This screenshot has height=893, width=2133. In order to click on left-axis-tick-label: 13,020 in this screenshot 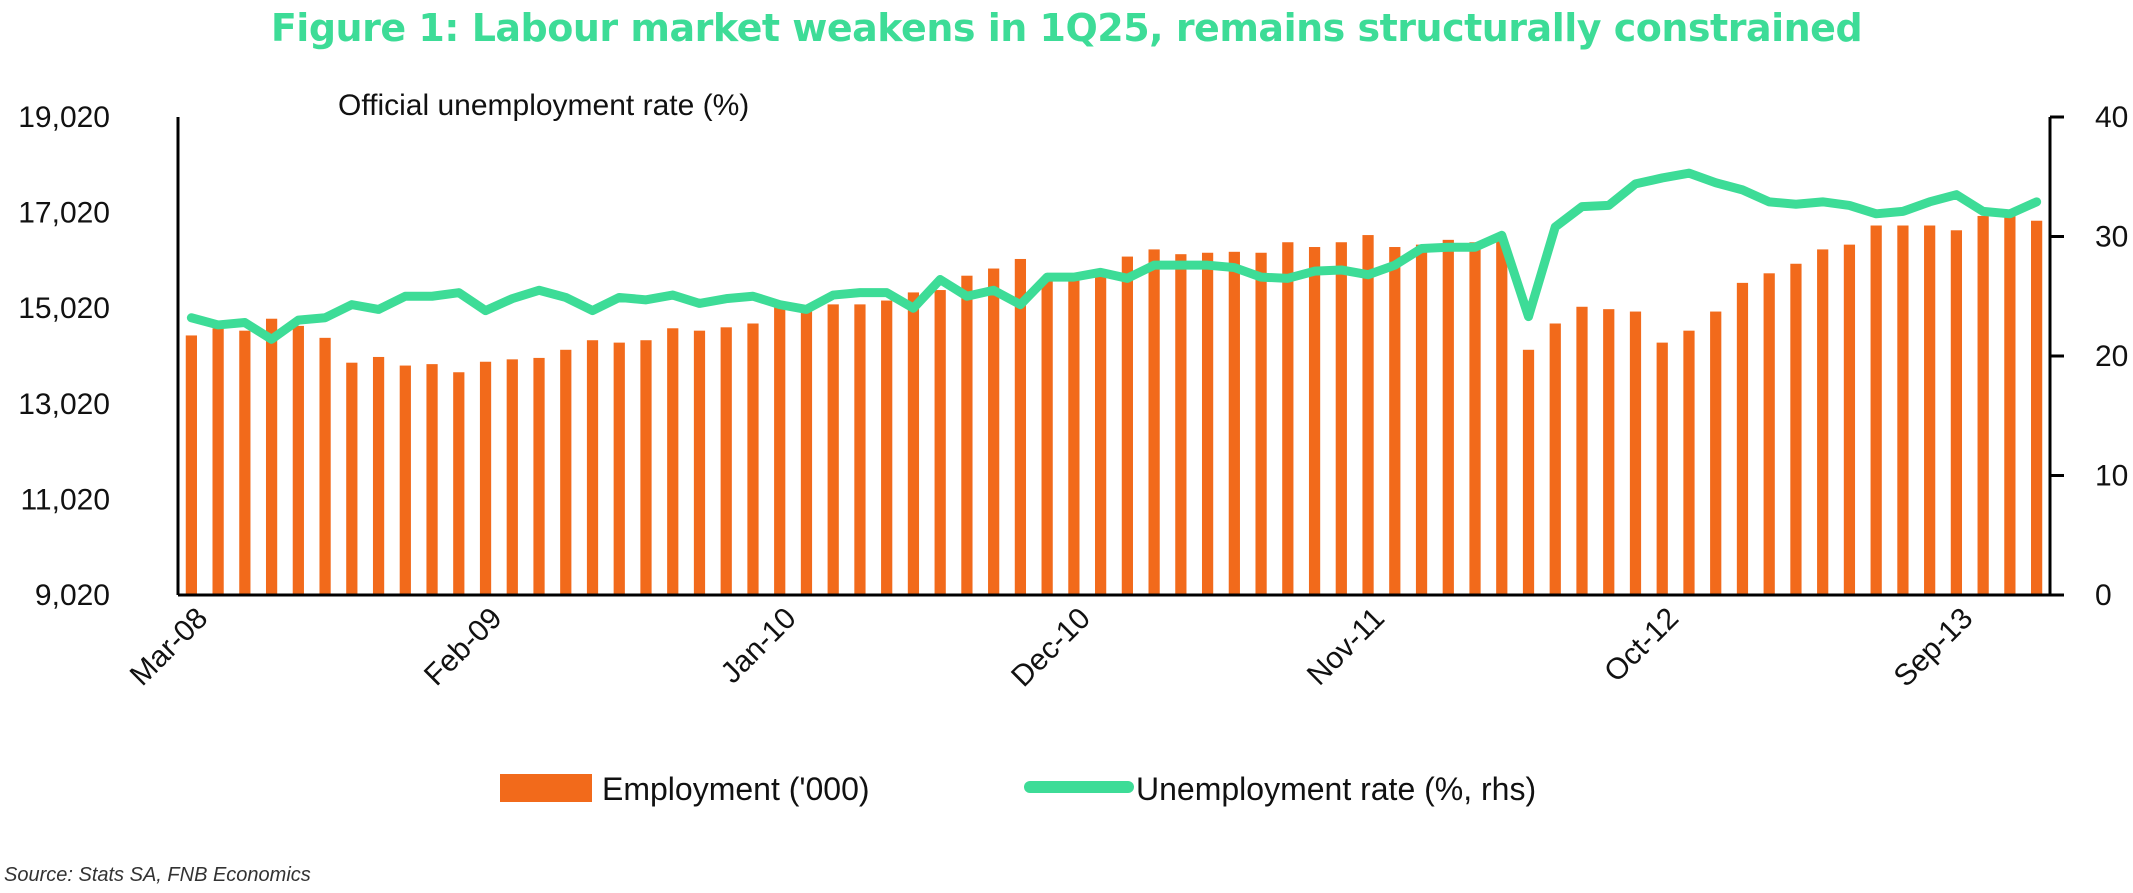, I will do `click(64, 404)`.